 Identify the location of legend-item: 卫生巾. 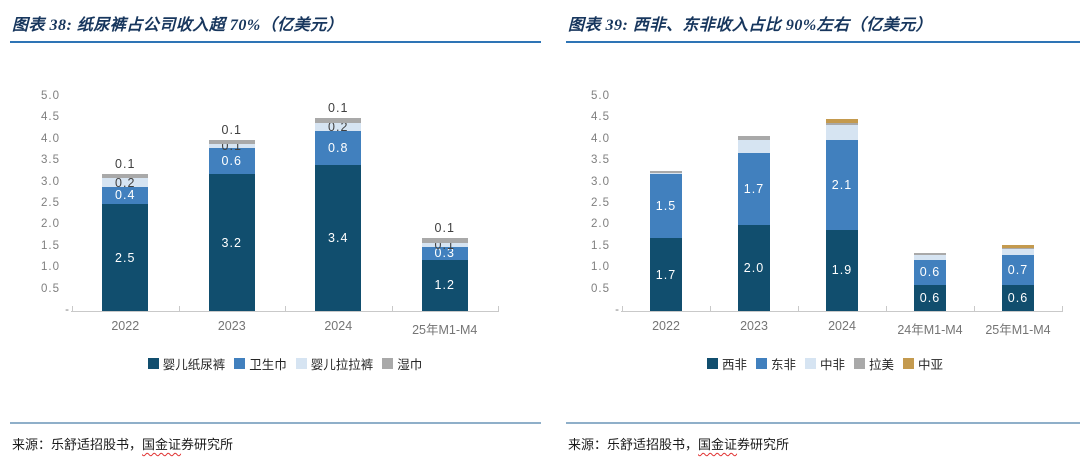
(260, 363).